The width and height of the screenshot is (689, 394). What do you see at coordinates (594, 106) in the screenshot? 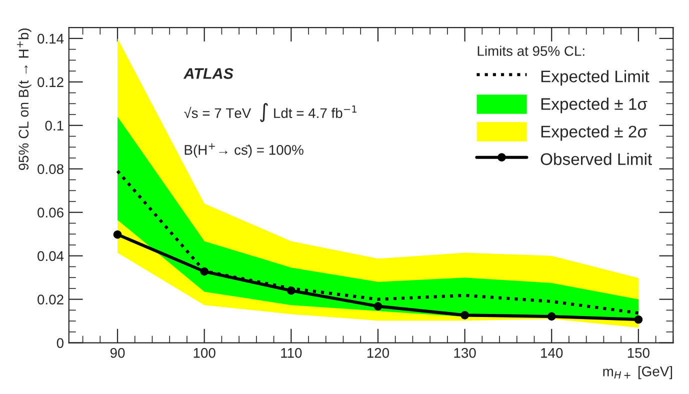
I see `legend-label: Expected ± 1σ` at bounding box center [594, 106].